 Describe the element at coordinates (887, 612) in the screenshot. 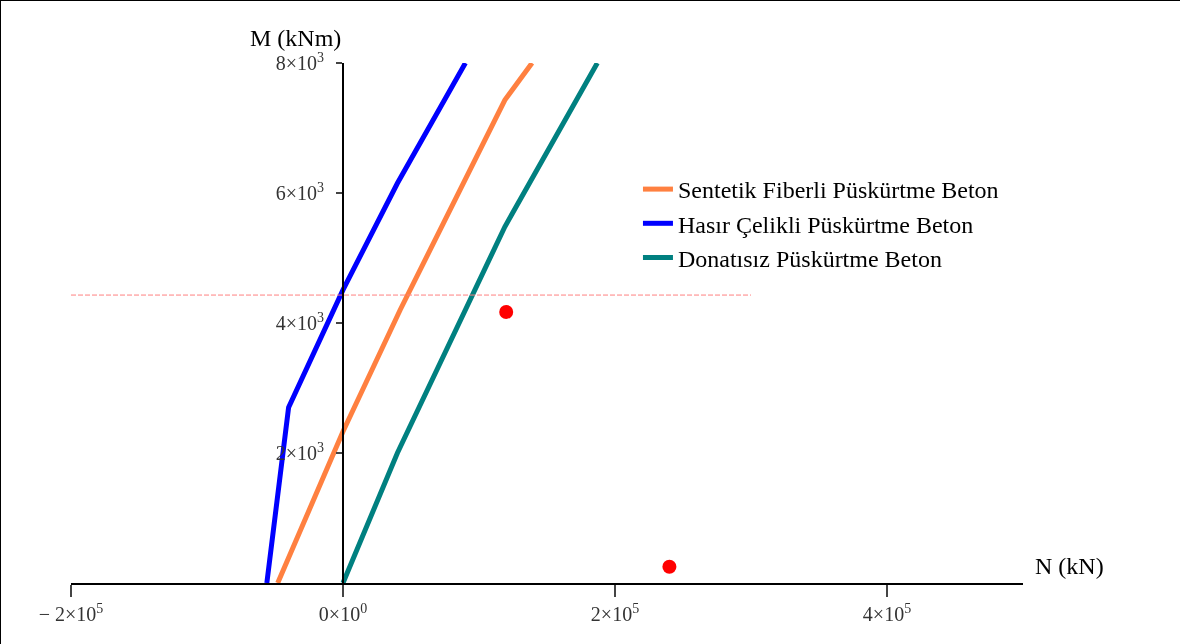

I see `x-tick-label: 4×10$^{5}$` at that location.